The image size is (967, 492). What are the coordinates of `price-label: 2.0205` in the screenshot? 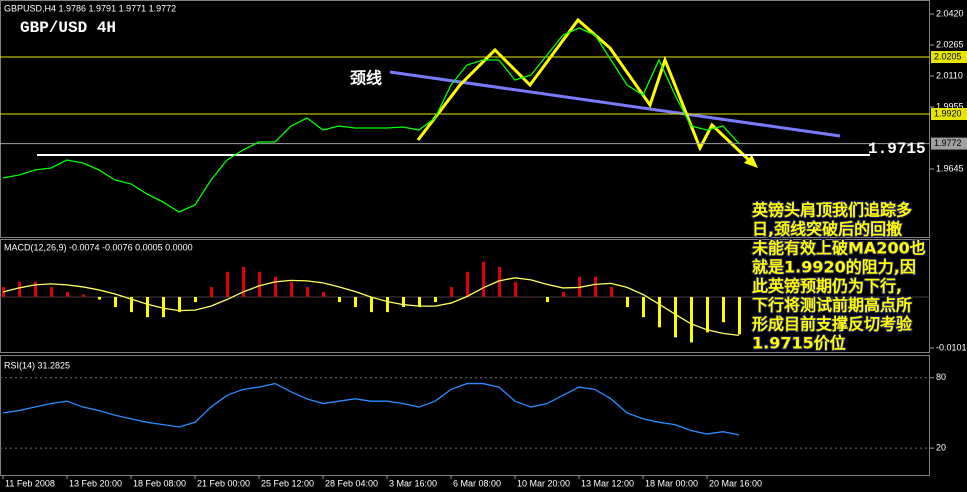 It's located at (948, 56).